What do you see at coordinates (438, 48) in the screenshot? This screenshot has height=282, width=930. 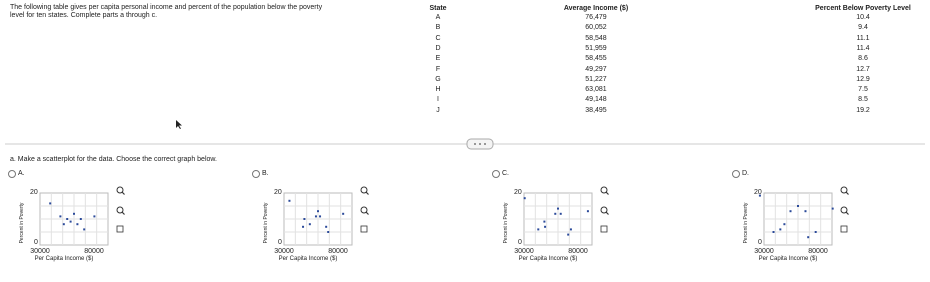 I see `table-cell: D` at bounding box center [438, 48].